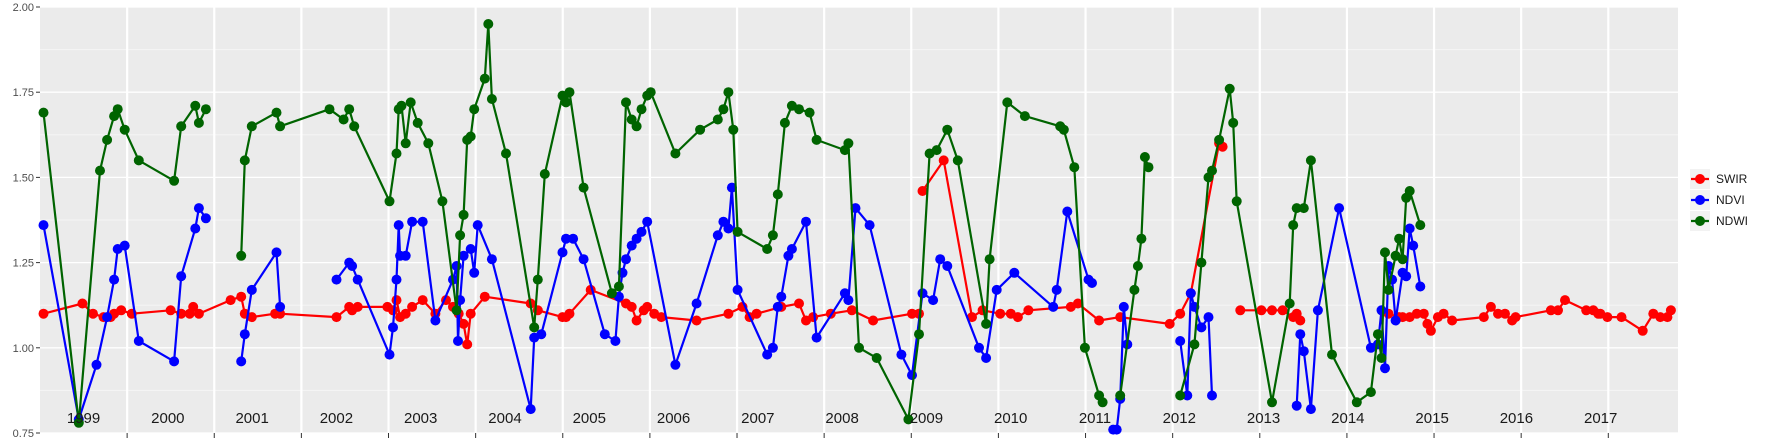  What do you see at coordinates (841, 418) in the screenshot?
I see `year-label: 2008` at bounding box center [841, 418].